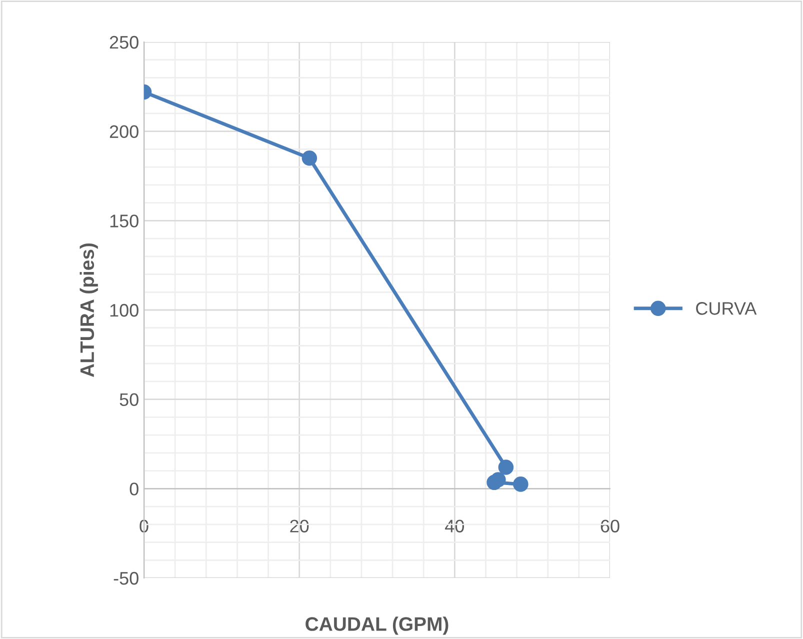 The height and width of the screenshot is (639, 803). Describe the element at coordinates (726, 308) in the screenshot. I see `legend-label: CURVA` at that location.